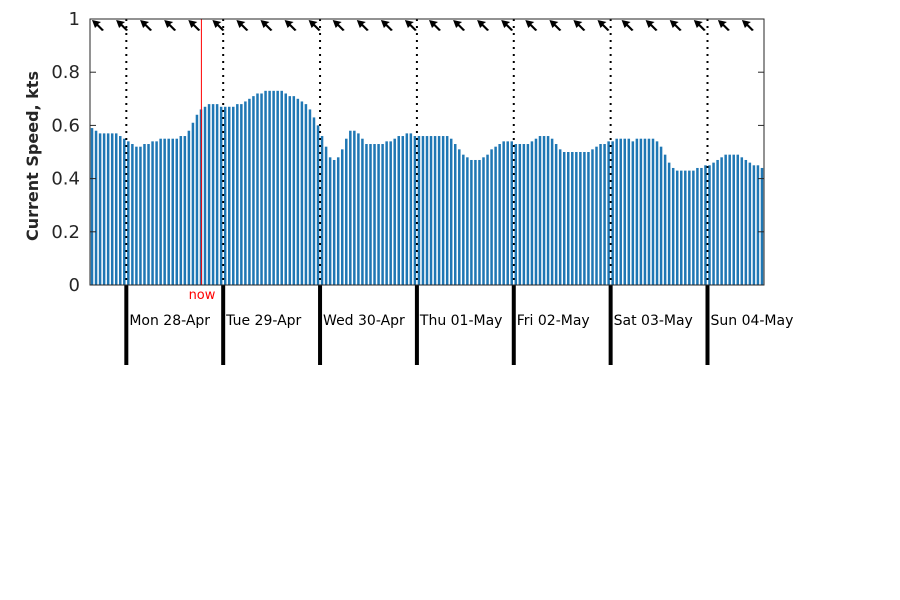 Image resolution: width=900 pixels, height=600 pixels. I want to click on day-label: Wed 30-Apr, so click(364, 321).